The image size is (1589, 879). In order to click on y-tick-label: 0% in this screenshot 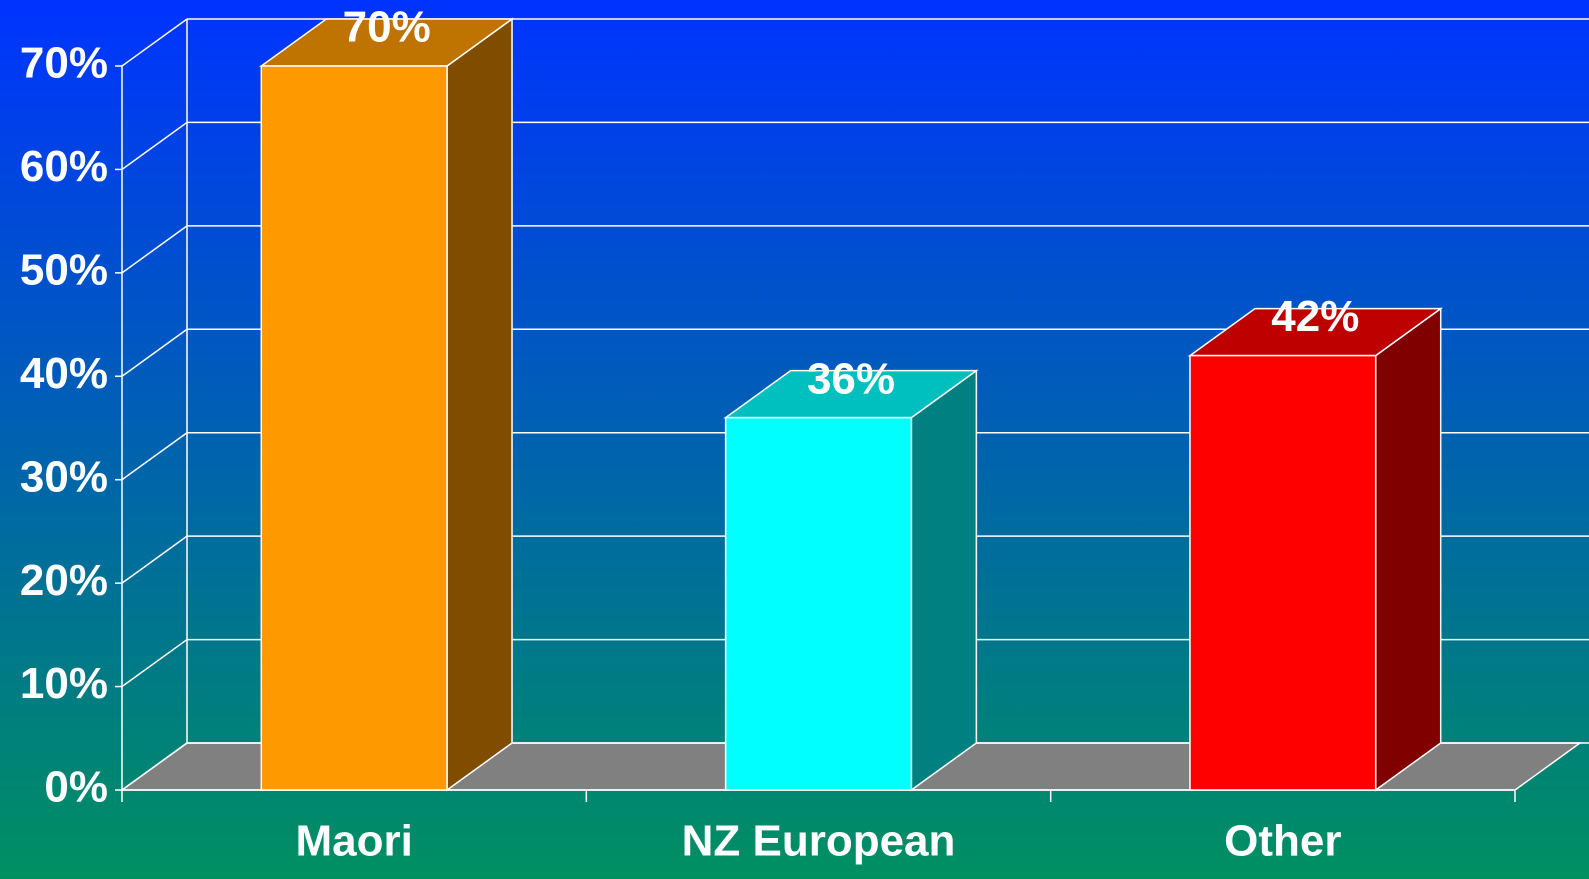, I will do `click(76, 787)`.